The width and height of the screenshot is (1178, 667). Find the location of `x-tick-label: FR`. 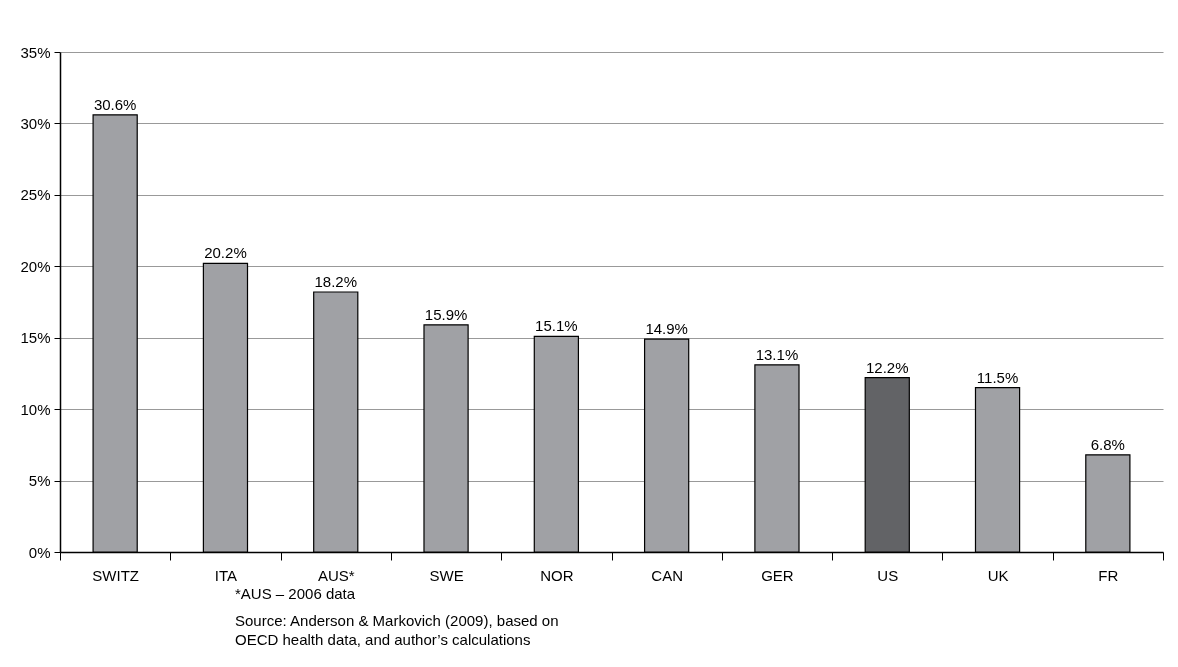

x-tick-label: FR is located at coordinates (1108, 575).